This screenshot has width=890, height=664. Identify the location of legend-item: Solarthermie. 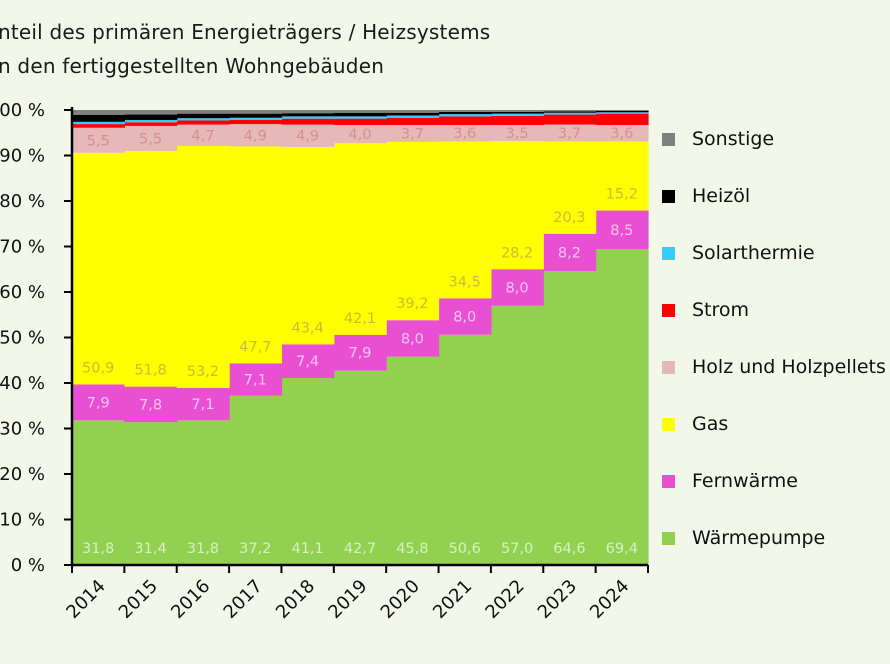
(738, 253).